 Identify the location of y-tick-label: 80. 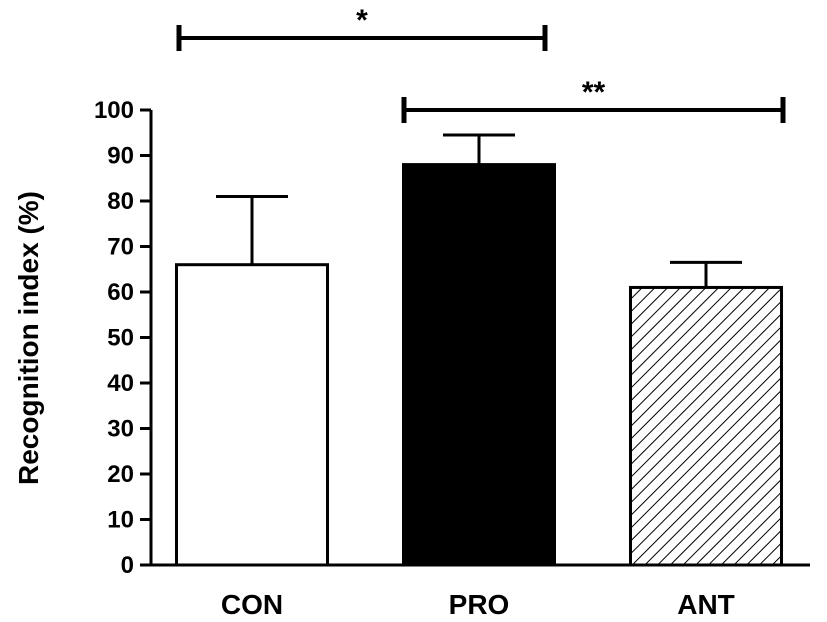
(120, 201).